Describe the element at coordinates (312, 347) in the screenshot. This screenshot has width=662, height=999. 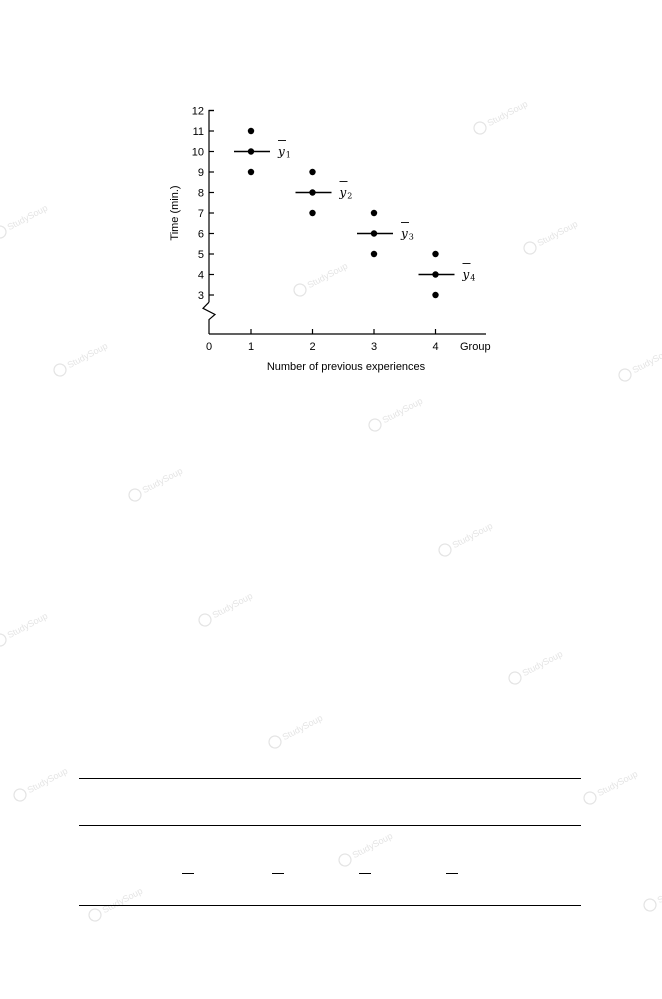
I see `x-tick-label-2: 2` at that location.